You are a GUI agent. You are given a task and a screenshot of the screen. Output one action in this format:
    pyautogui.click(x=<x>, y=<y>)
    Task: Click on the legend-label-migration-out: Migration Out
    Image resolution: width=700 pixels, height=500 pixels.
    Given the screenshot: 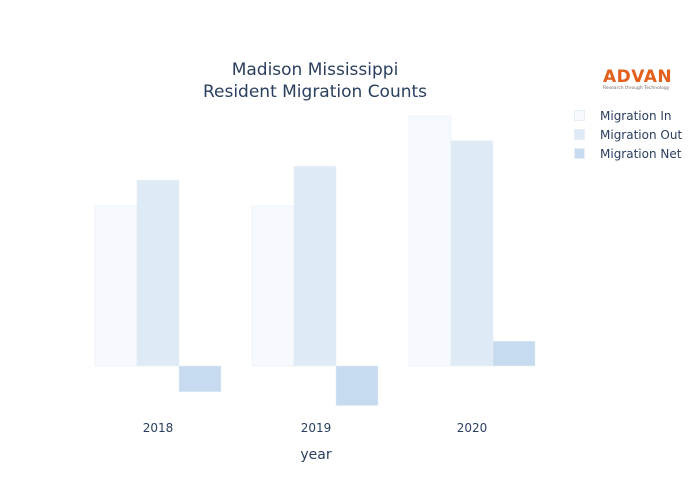 What is the action you would take?
    pyautogui.click(x=641, y=134)
    